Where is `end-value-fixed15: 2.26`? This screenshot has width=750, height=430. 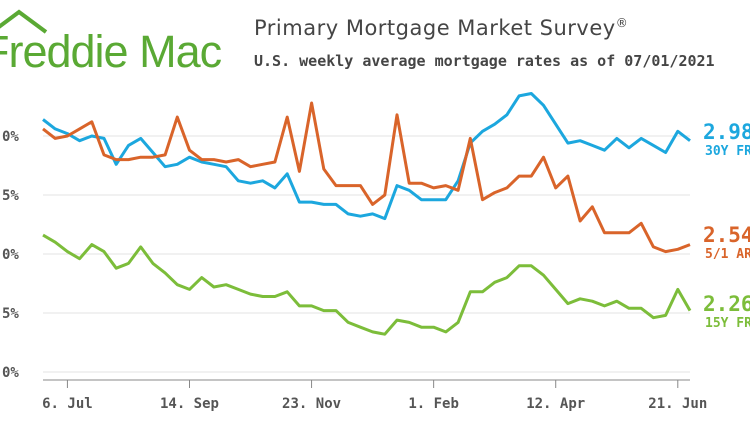 end-value-fixed15: 2.26 is located at coordinates (726, 304).